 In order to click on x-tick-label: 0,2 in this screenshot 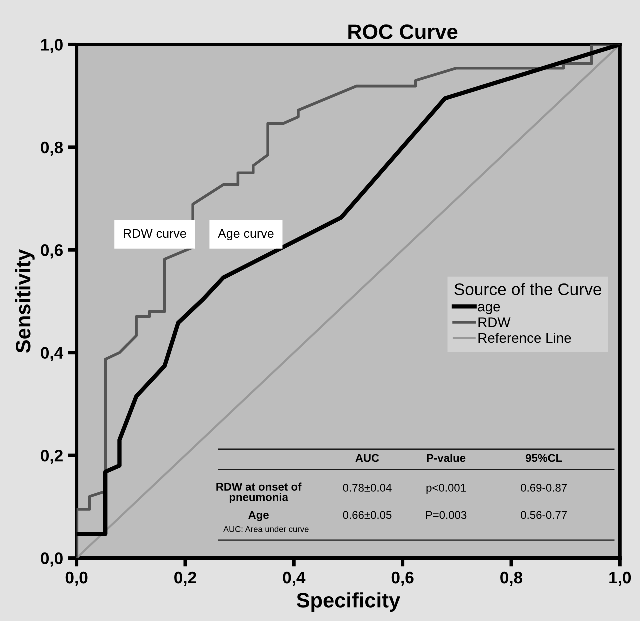, I will do `click(185, 579)`.